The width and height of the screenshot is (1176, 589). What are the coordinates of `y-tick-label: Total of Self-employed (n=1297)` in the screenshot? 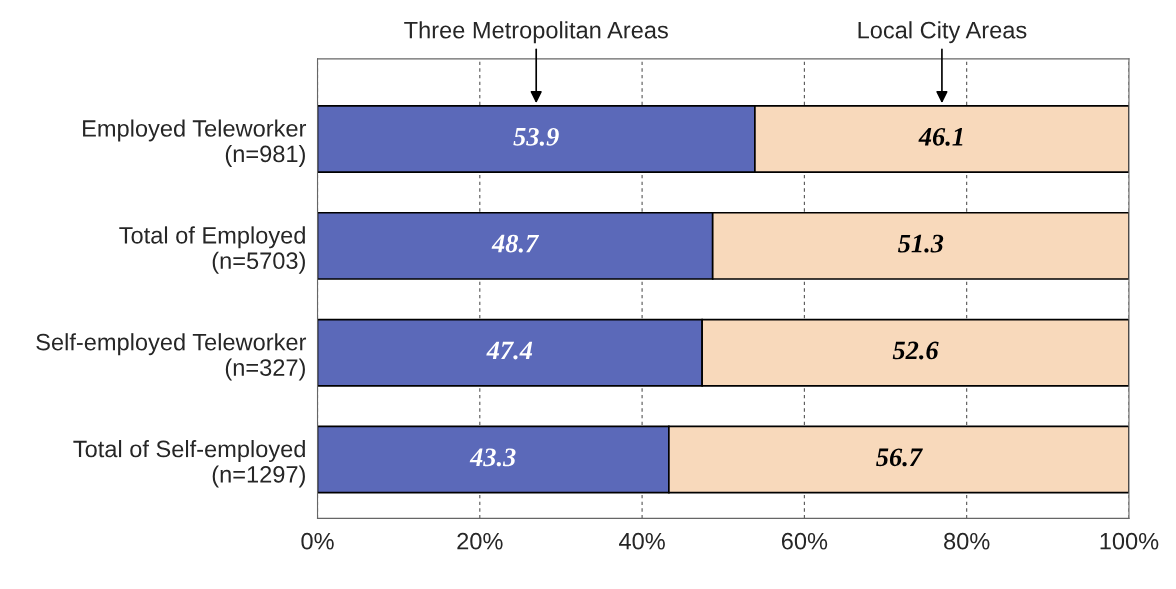 It's located at (189, 464).